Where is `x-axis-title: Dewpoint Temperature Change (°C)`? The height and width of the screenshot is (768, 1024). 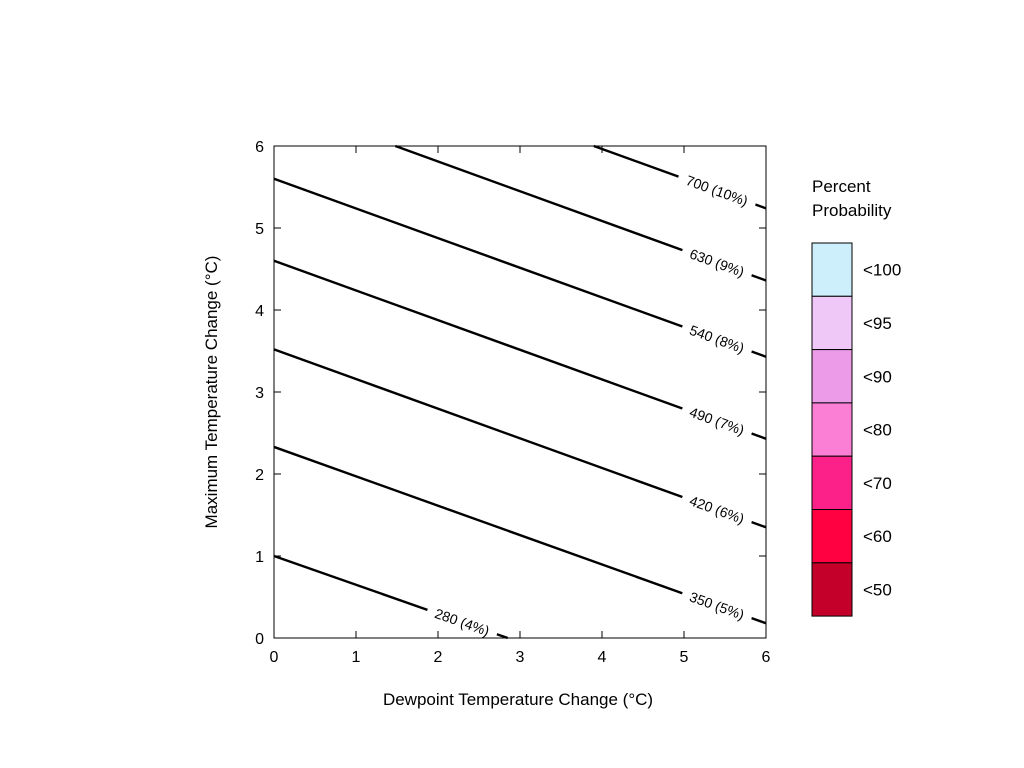 x-axis-title: Dewpoint Temperature Change (°C) is located at coordinates (518, 699).